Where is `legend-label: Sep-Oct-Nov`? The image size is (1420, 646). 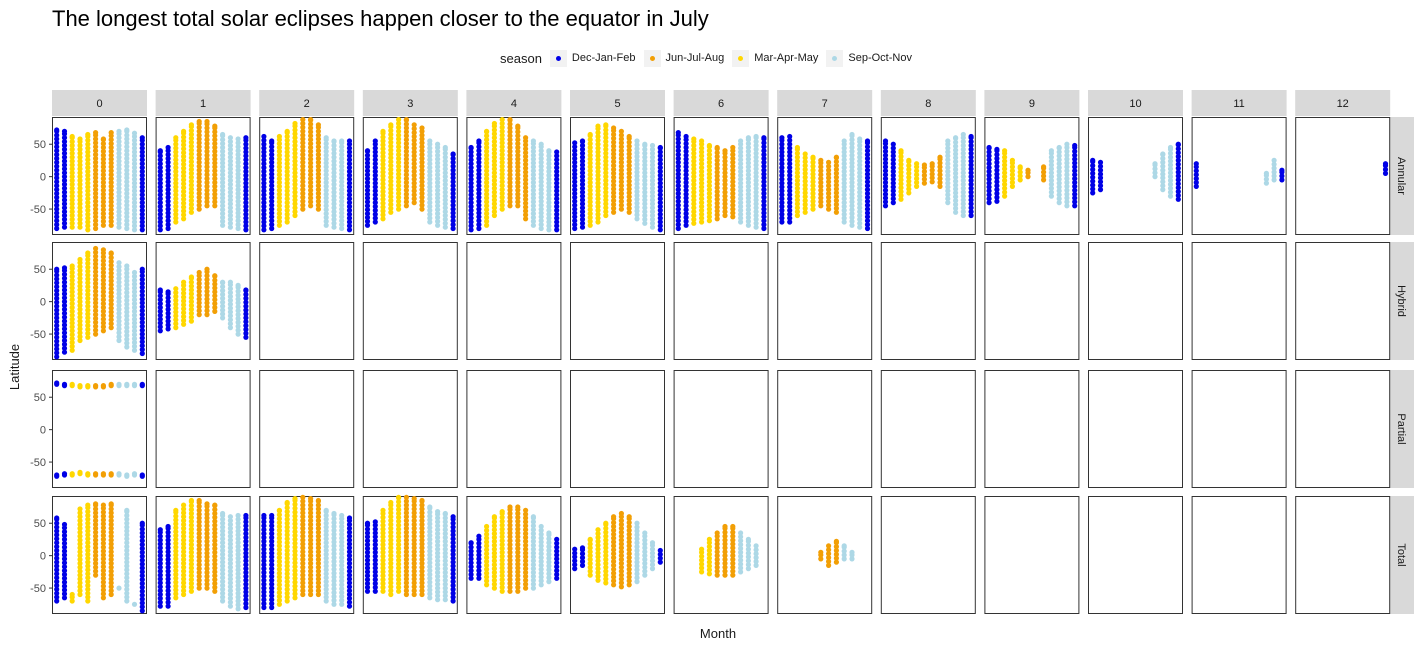 legend-label: Sep-Oct-Nov is located at coordinates (880, 58).